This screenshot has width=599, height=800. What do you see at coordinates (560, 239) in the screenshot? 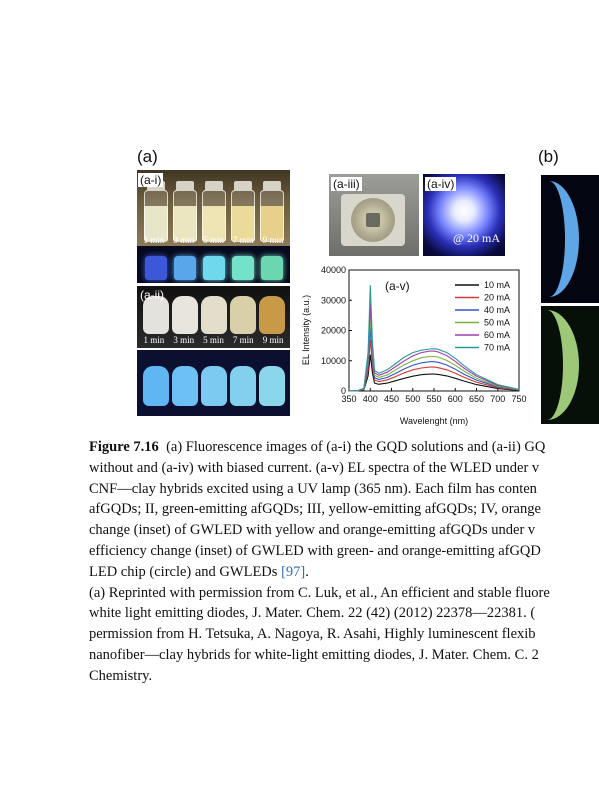
I see `film-arc-blue` at bounding box center [560, 239].